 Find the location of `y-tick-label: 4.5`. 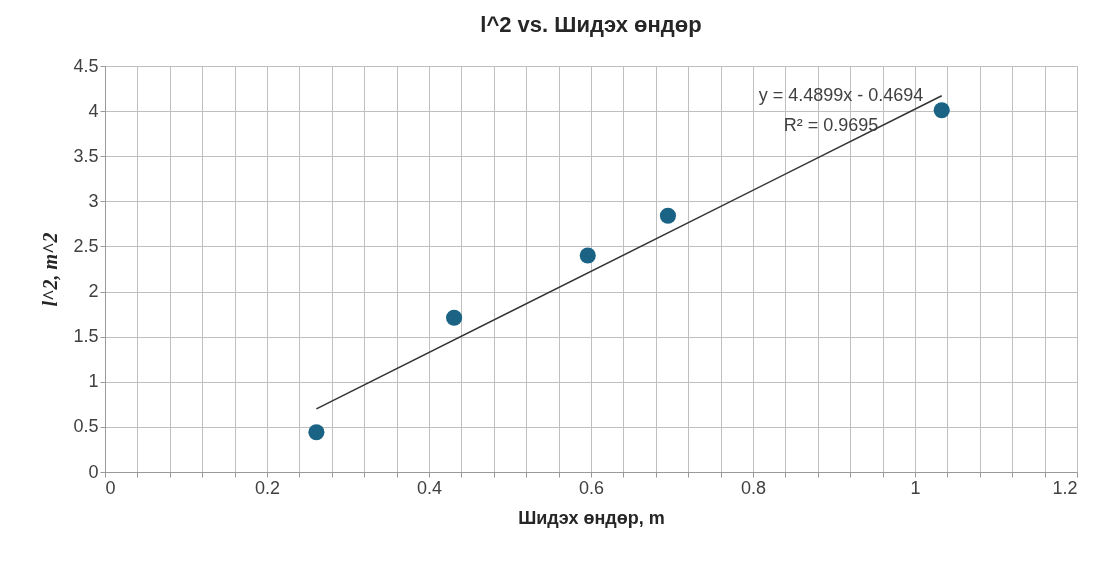

y-tick-label: 4.5 is located at coordinates (86, 65).